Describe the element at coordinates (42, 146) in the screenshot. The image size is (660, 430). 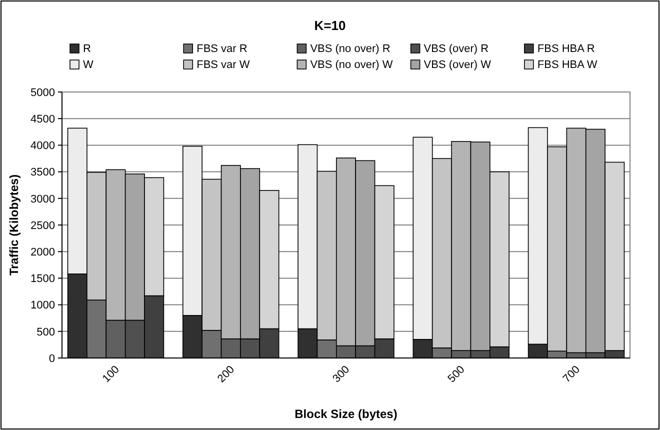
I see `y-tick-label: 4000` at that location.